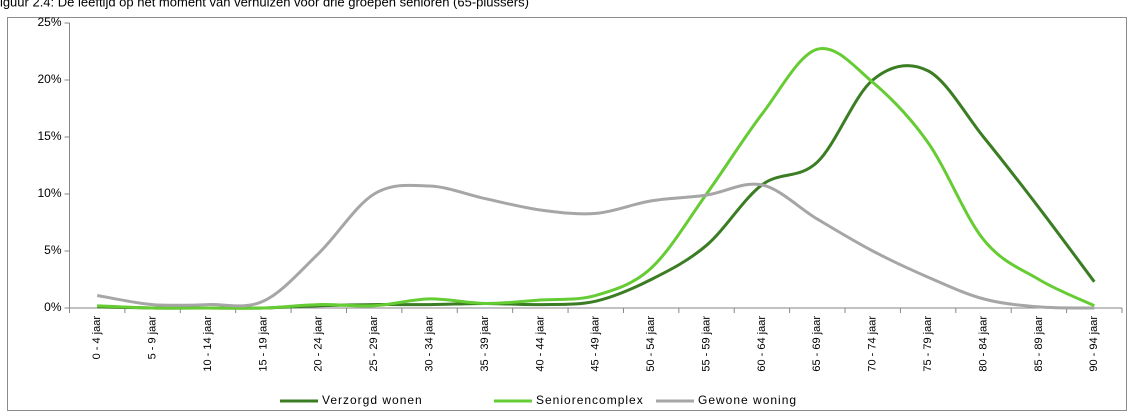 Image resolution: width=1134 pixels, height=412 pixels. What do you see at coordinates (49, 79) in the screenshot?
I see `y-tick-label: 20%` at bounding box center [49, 79].